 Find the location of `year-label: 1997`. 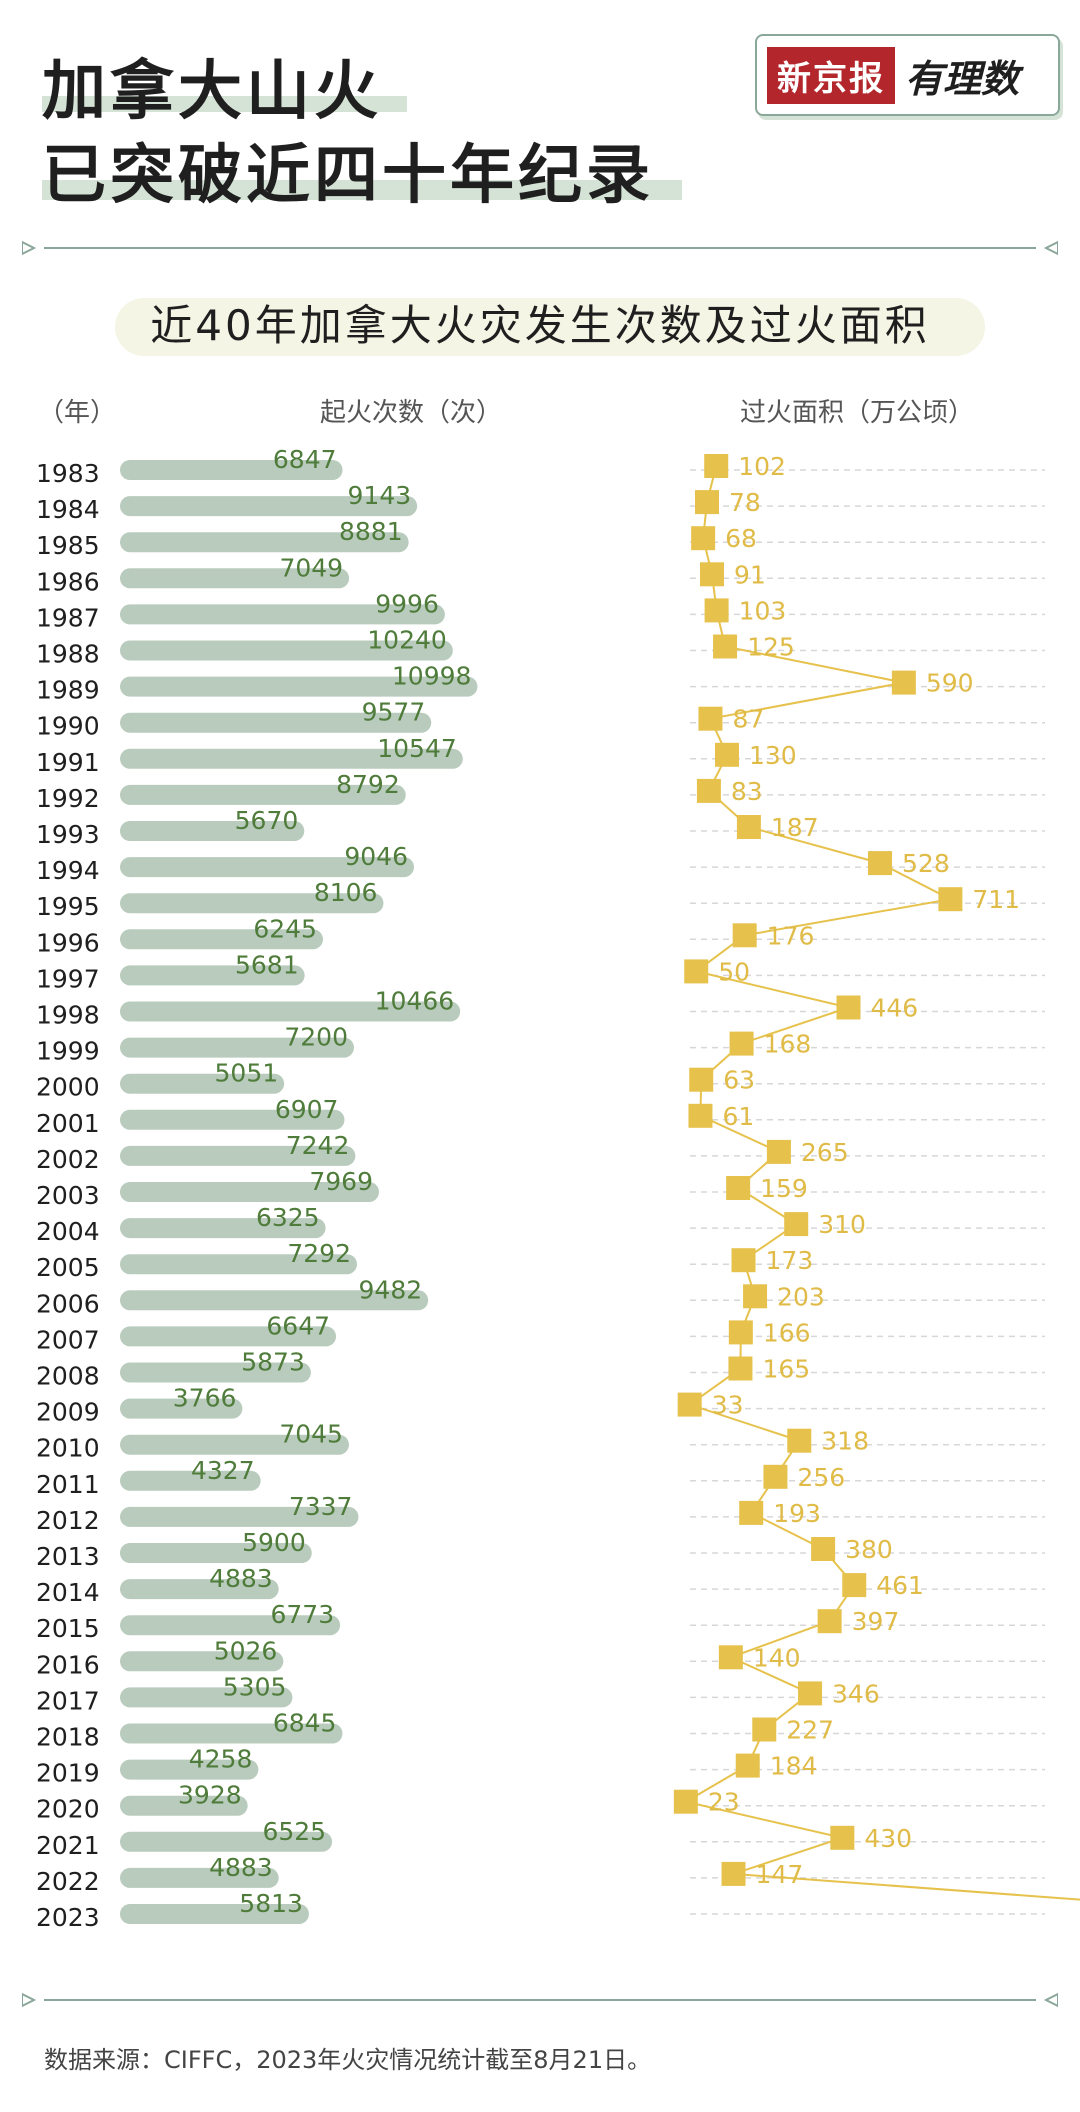

year-label: 1997 is located at coordinates (68, 978).